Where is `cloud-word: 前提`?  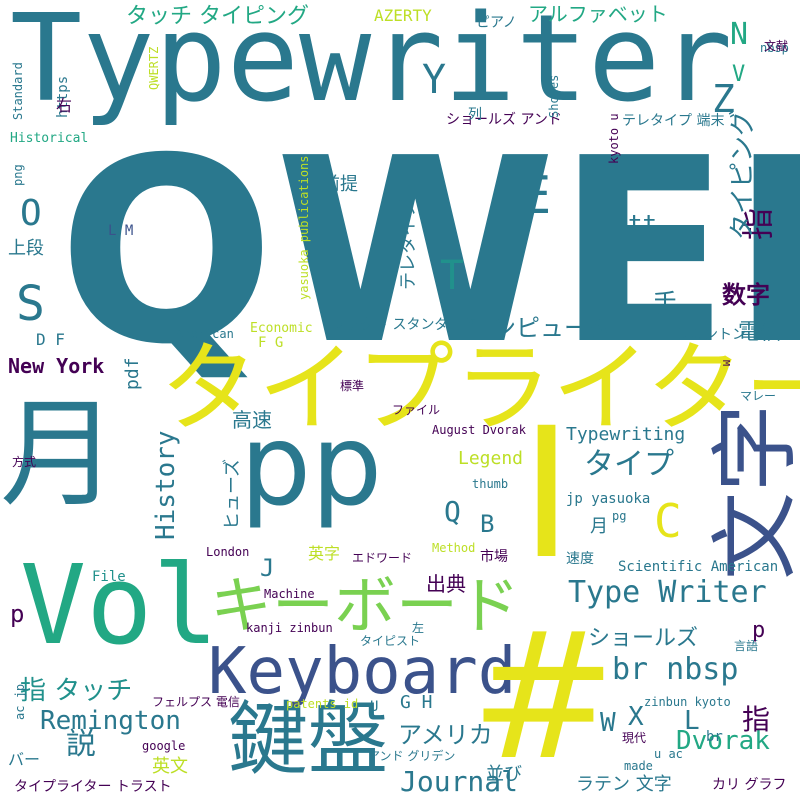 cloud-word: 前提 is located at coordinates (340, 184).